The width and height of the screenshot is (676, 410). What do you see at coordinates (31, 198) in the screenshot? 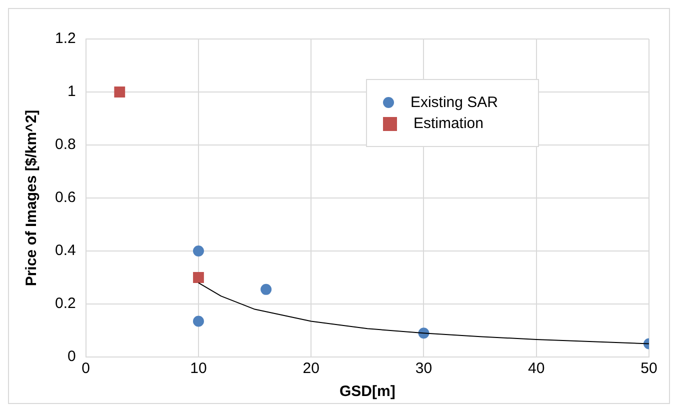
I see `y-axis-title: Price of Images [$/km^2]` at bounding box center [31, 198].